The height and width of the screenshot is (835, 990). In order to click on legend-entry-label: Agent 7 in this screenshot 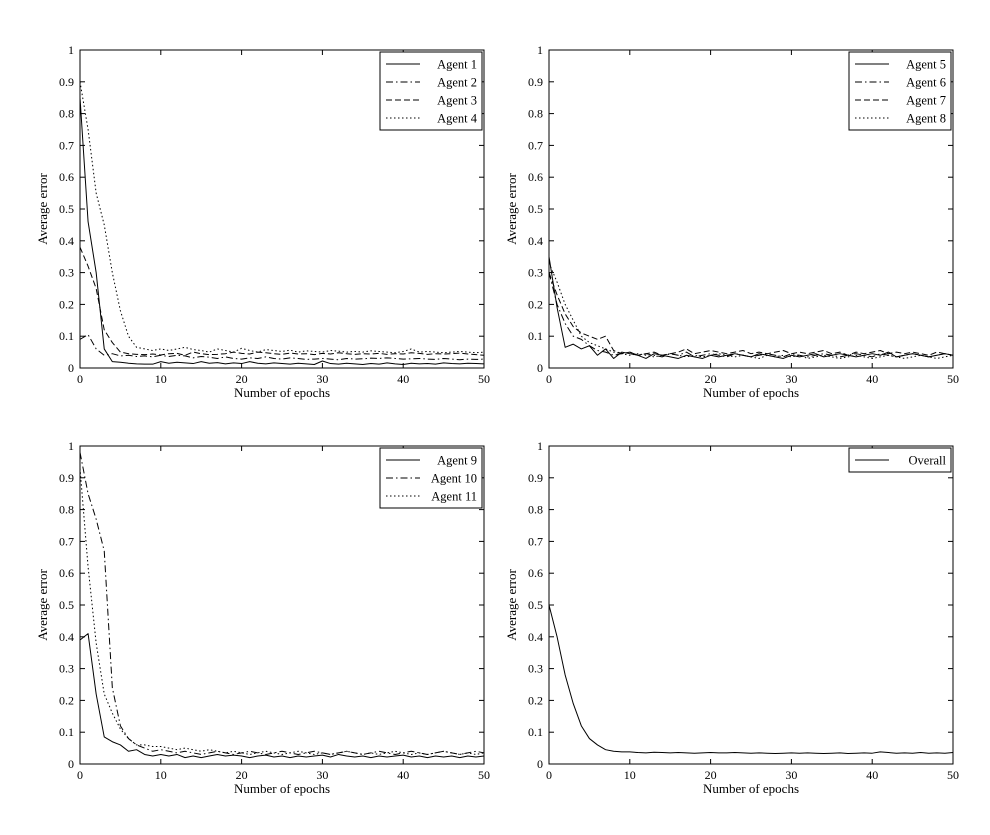, I will do `click(926, 101)`.